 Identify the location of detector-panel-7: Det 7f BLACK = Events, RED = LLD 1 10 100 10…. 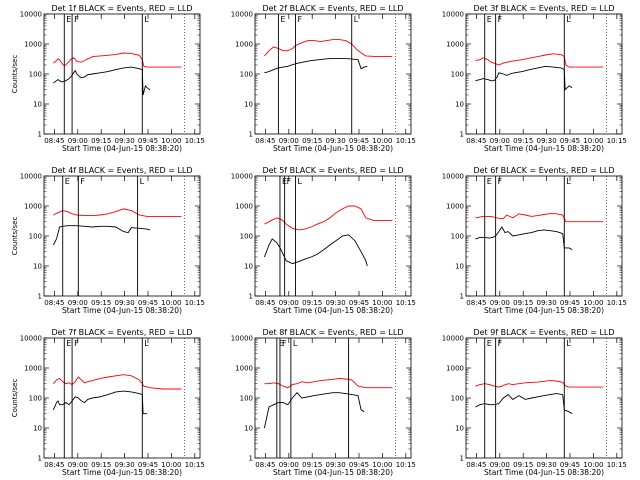
(108, 402).